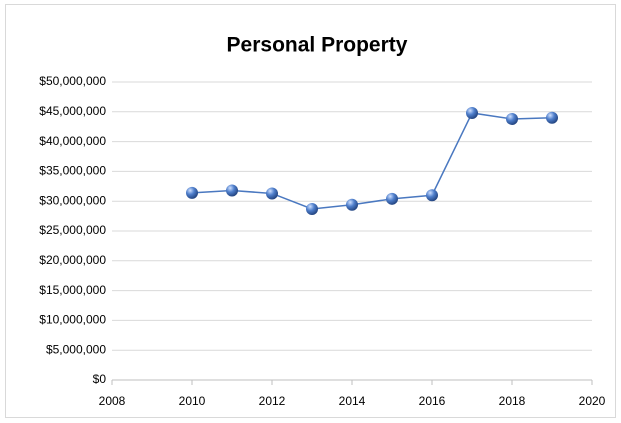 The width and height of the screenshot is (621, 423). Describe the element at coordinates (592, 401) in the screenshot. I see `x-tick-label: 2020` at that location.